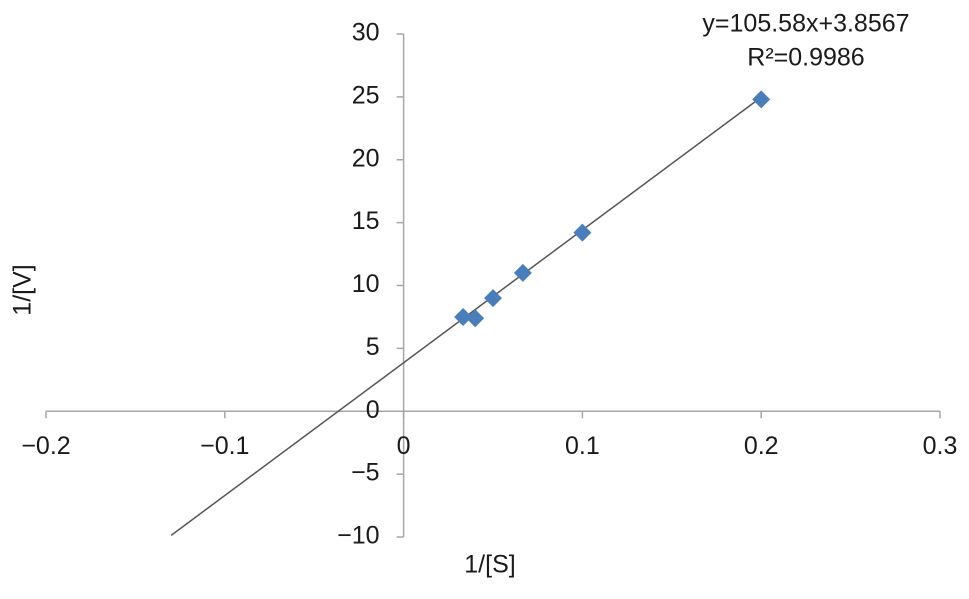 The height and width of the screenshot is (599, 969). What do you see at coordinates (366, 158) in the screenshot?
I see `y-tick-label: 20` at bounding box center [366, 158].